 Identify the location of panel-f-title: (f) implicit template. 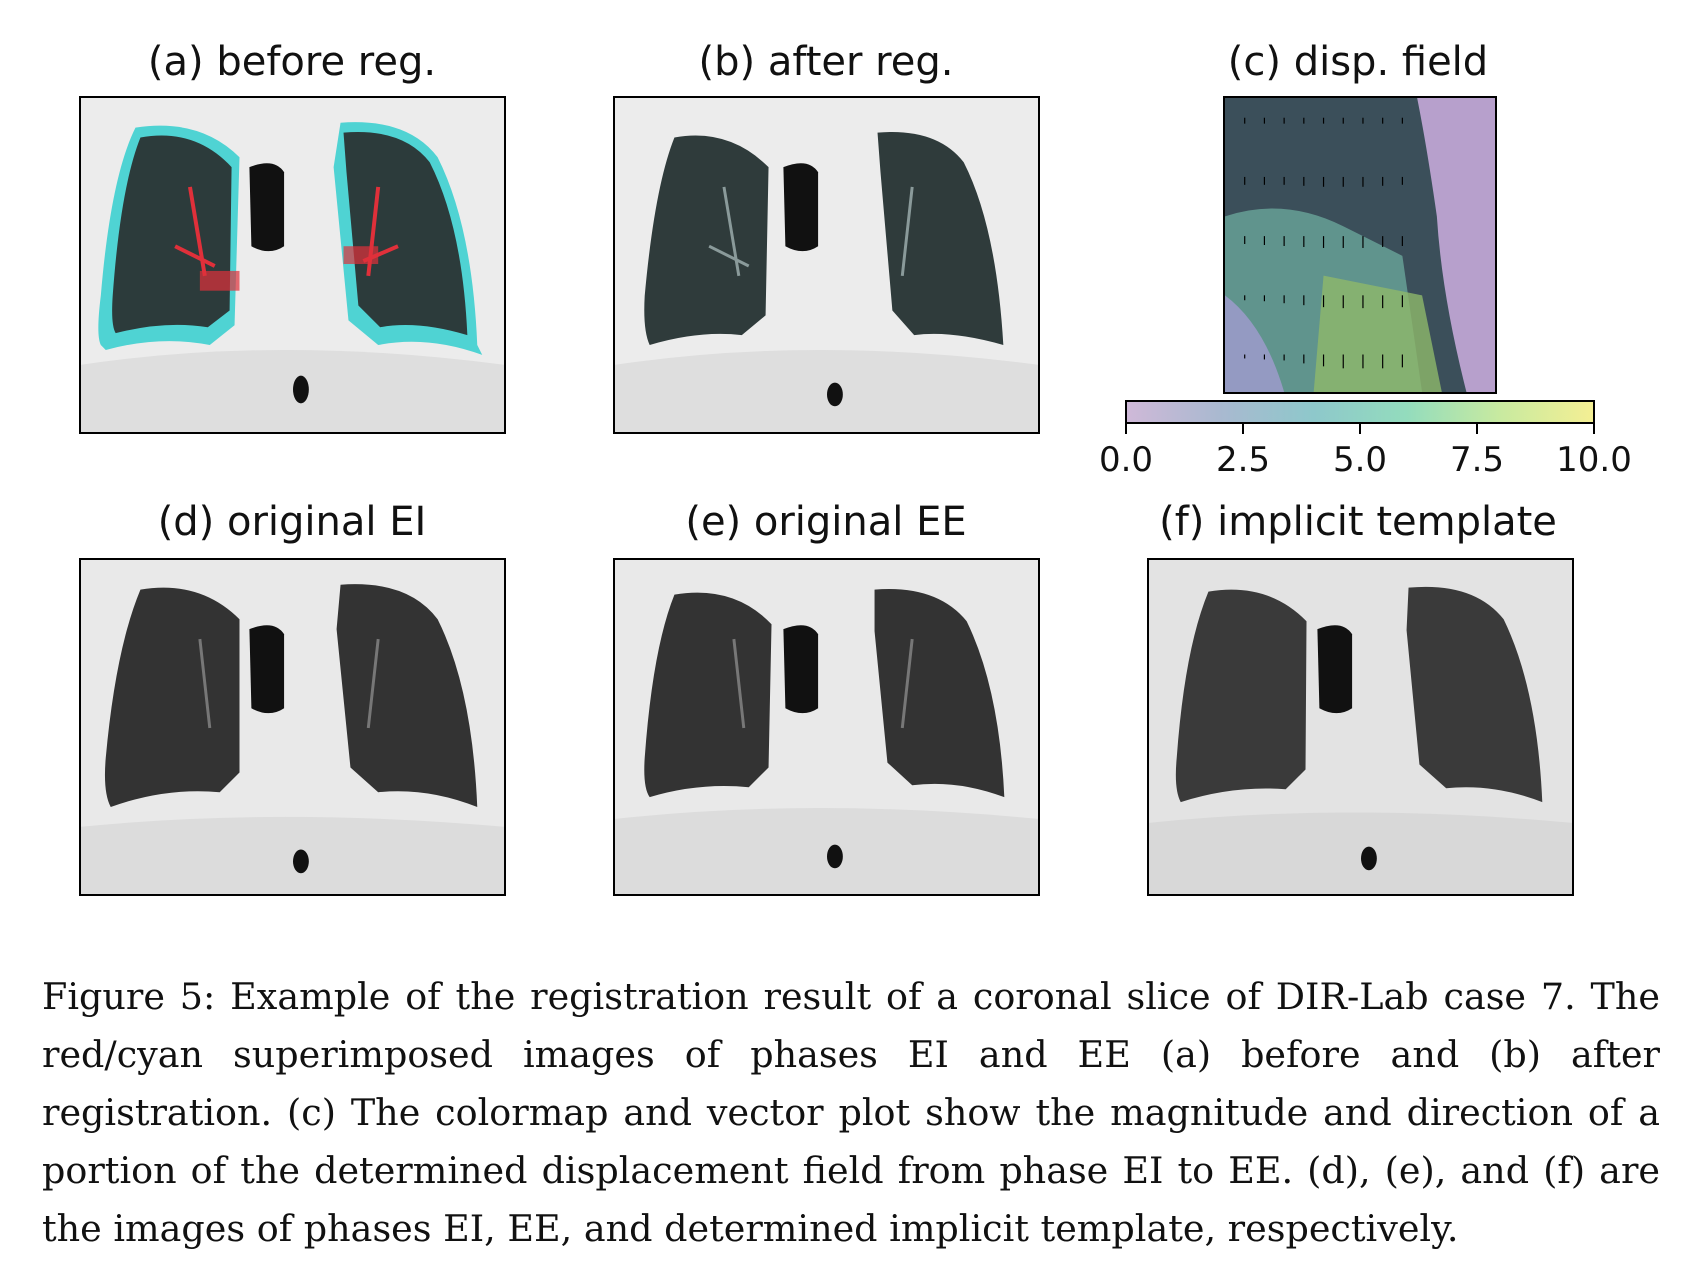
(1358, 522).